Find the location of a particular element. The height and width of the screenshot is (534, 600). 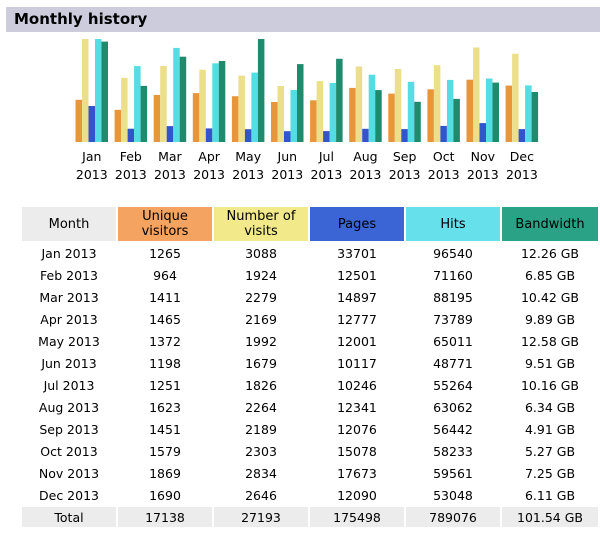

cell-unique-visitors: 1869 is located at coordinates (165, 473).